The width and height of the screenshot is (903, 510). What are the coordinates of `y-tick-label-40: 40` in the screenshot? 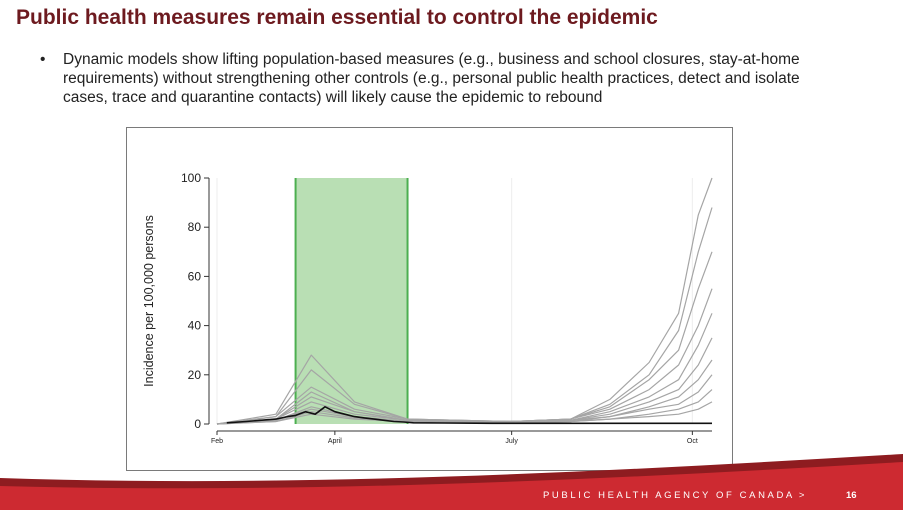 It's located at (195, 326).